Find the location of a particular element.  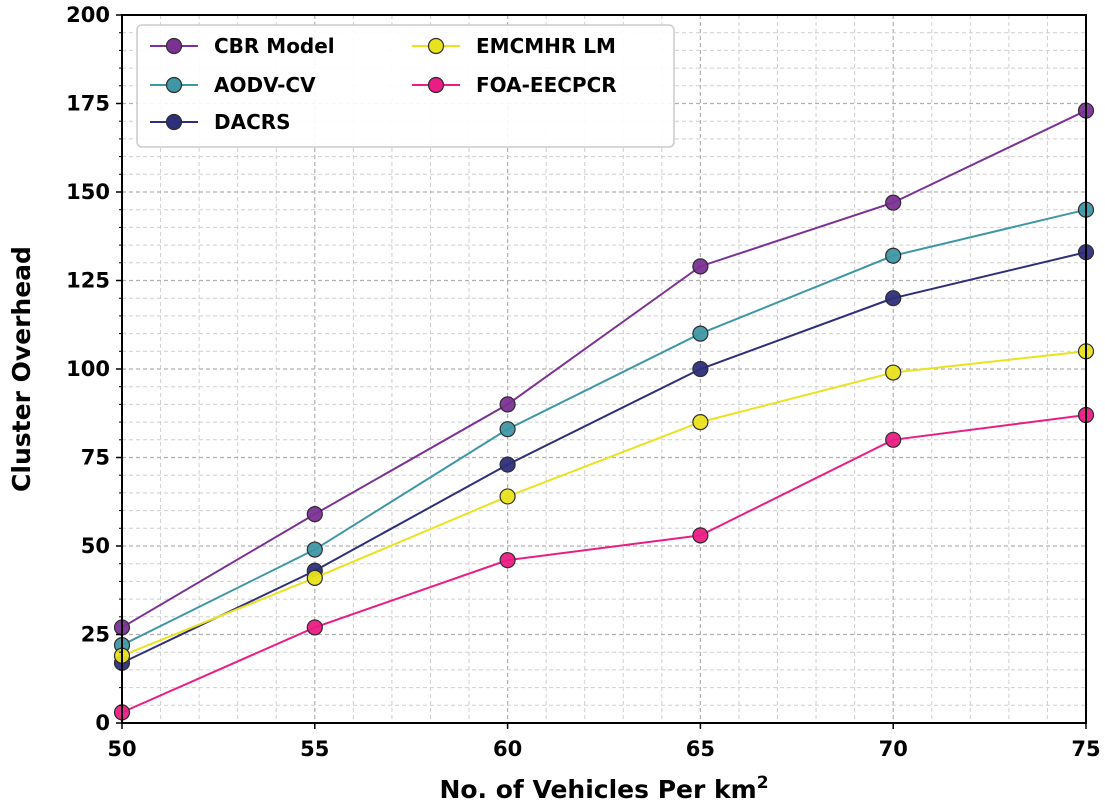

legend-item: FOA-EECPCR is located at coordinates (514, 85).